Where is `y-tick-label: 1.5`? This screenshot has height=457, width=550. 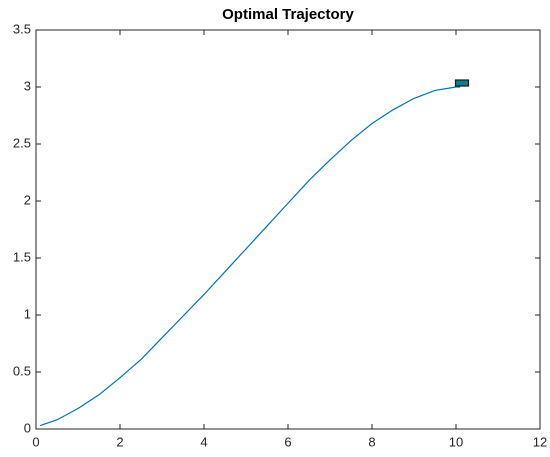 y-tick-label: 1.5 is located at coordinates (22, 256).